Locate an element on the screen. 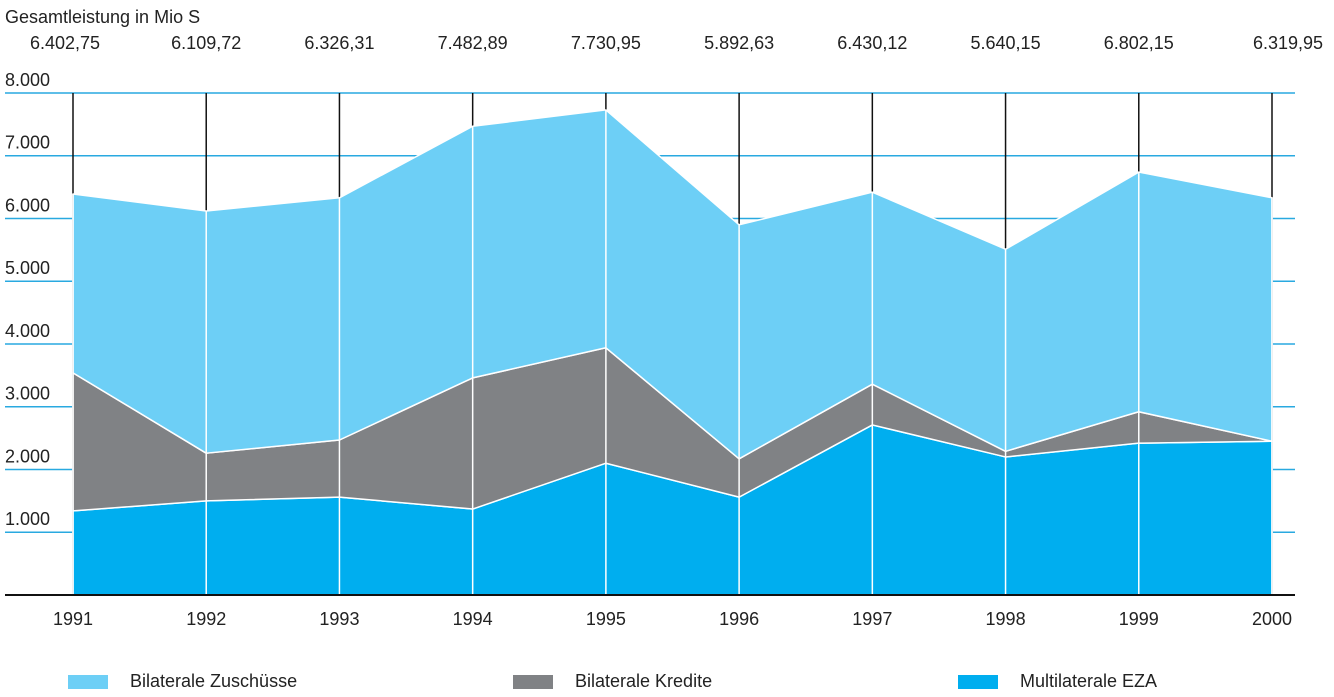 Image resolution: width=1334 pixels, height=697 pixels. total-label: 5.892,63 is located at coordinates (739, 43).